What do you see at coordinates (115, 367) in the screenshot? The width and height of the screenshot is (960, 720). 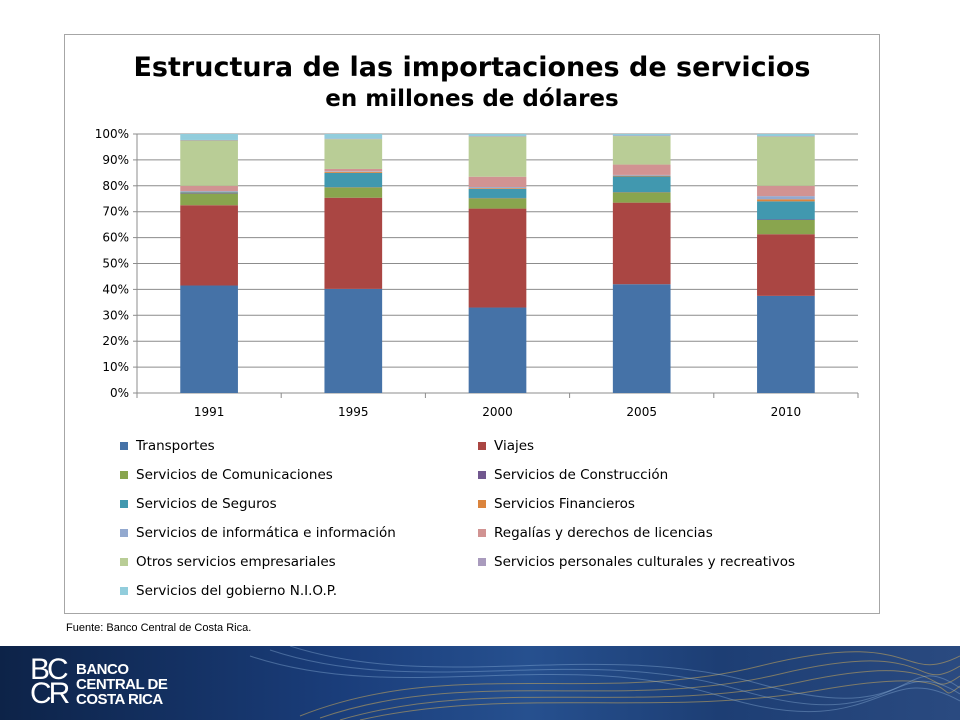 I see `y-tick-label: 10%` at bounding box center [115, 367].